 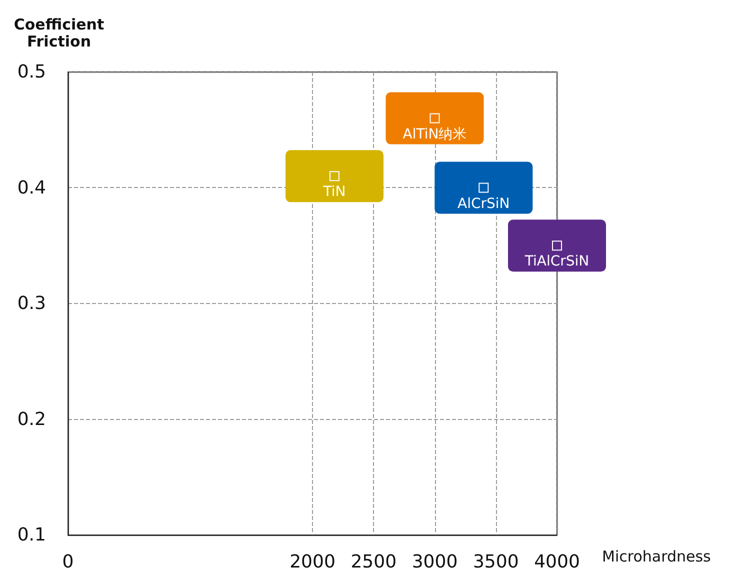 I want to click on x-tick-label: 0, so click(x=68, y=562).